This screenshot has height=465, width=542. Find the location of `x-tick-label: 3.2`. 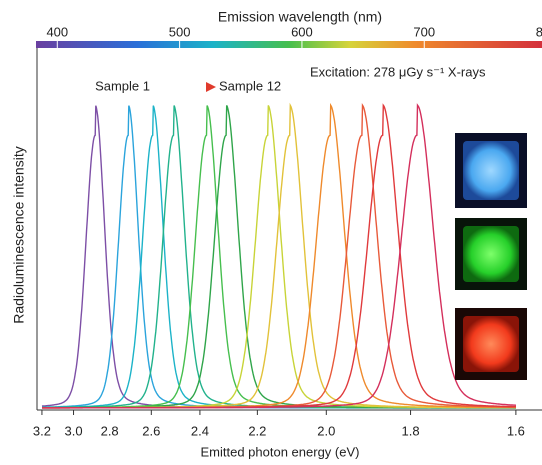

x-tick-label: 3.2 is located at coordinates (42, 430).